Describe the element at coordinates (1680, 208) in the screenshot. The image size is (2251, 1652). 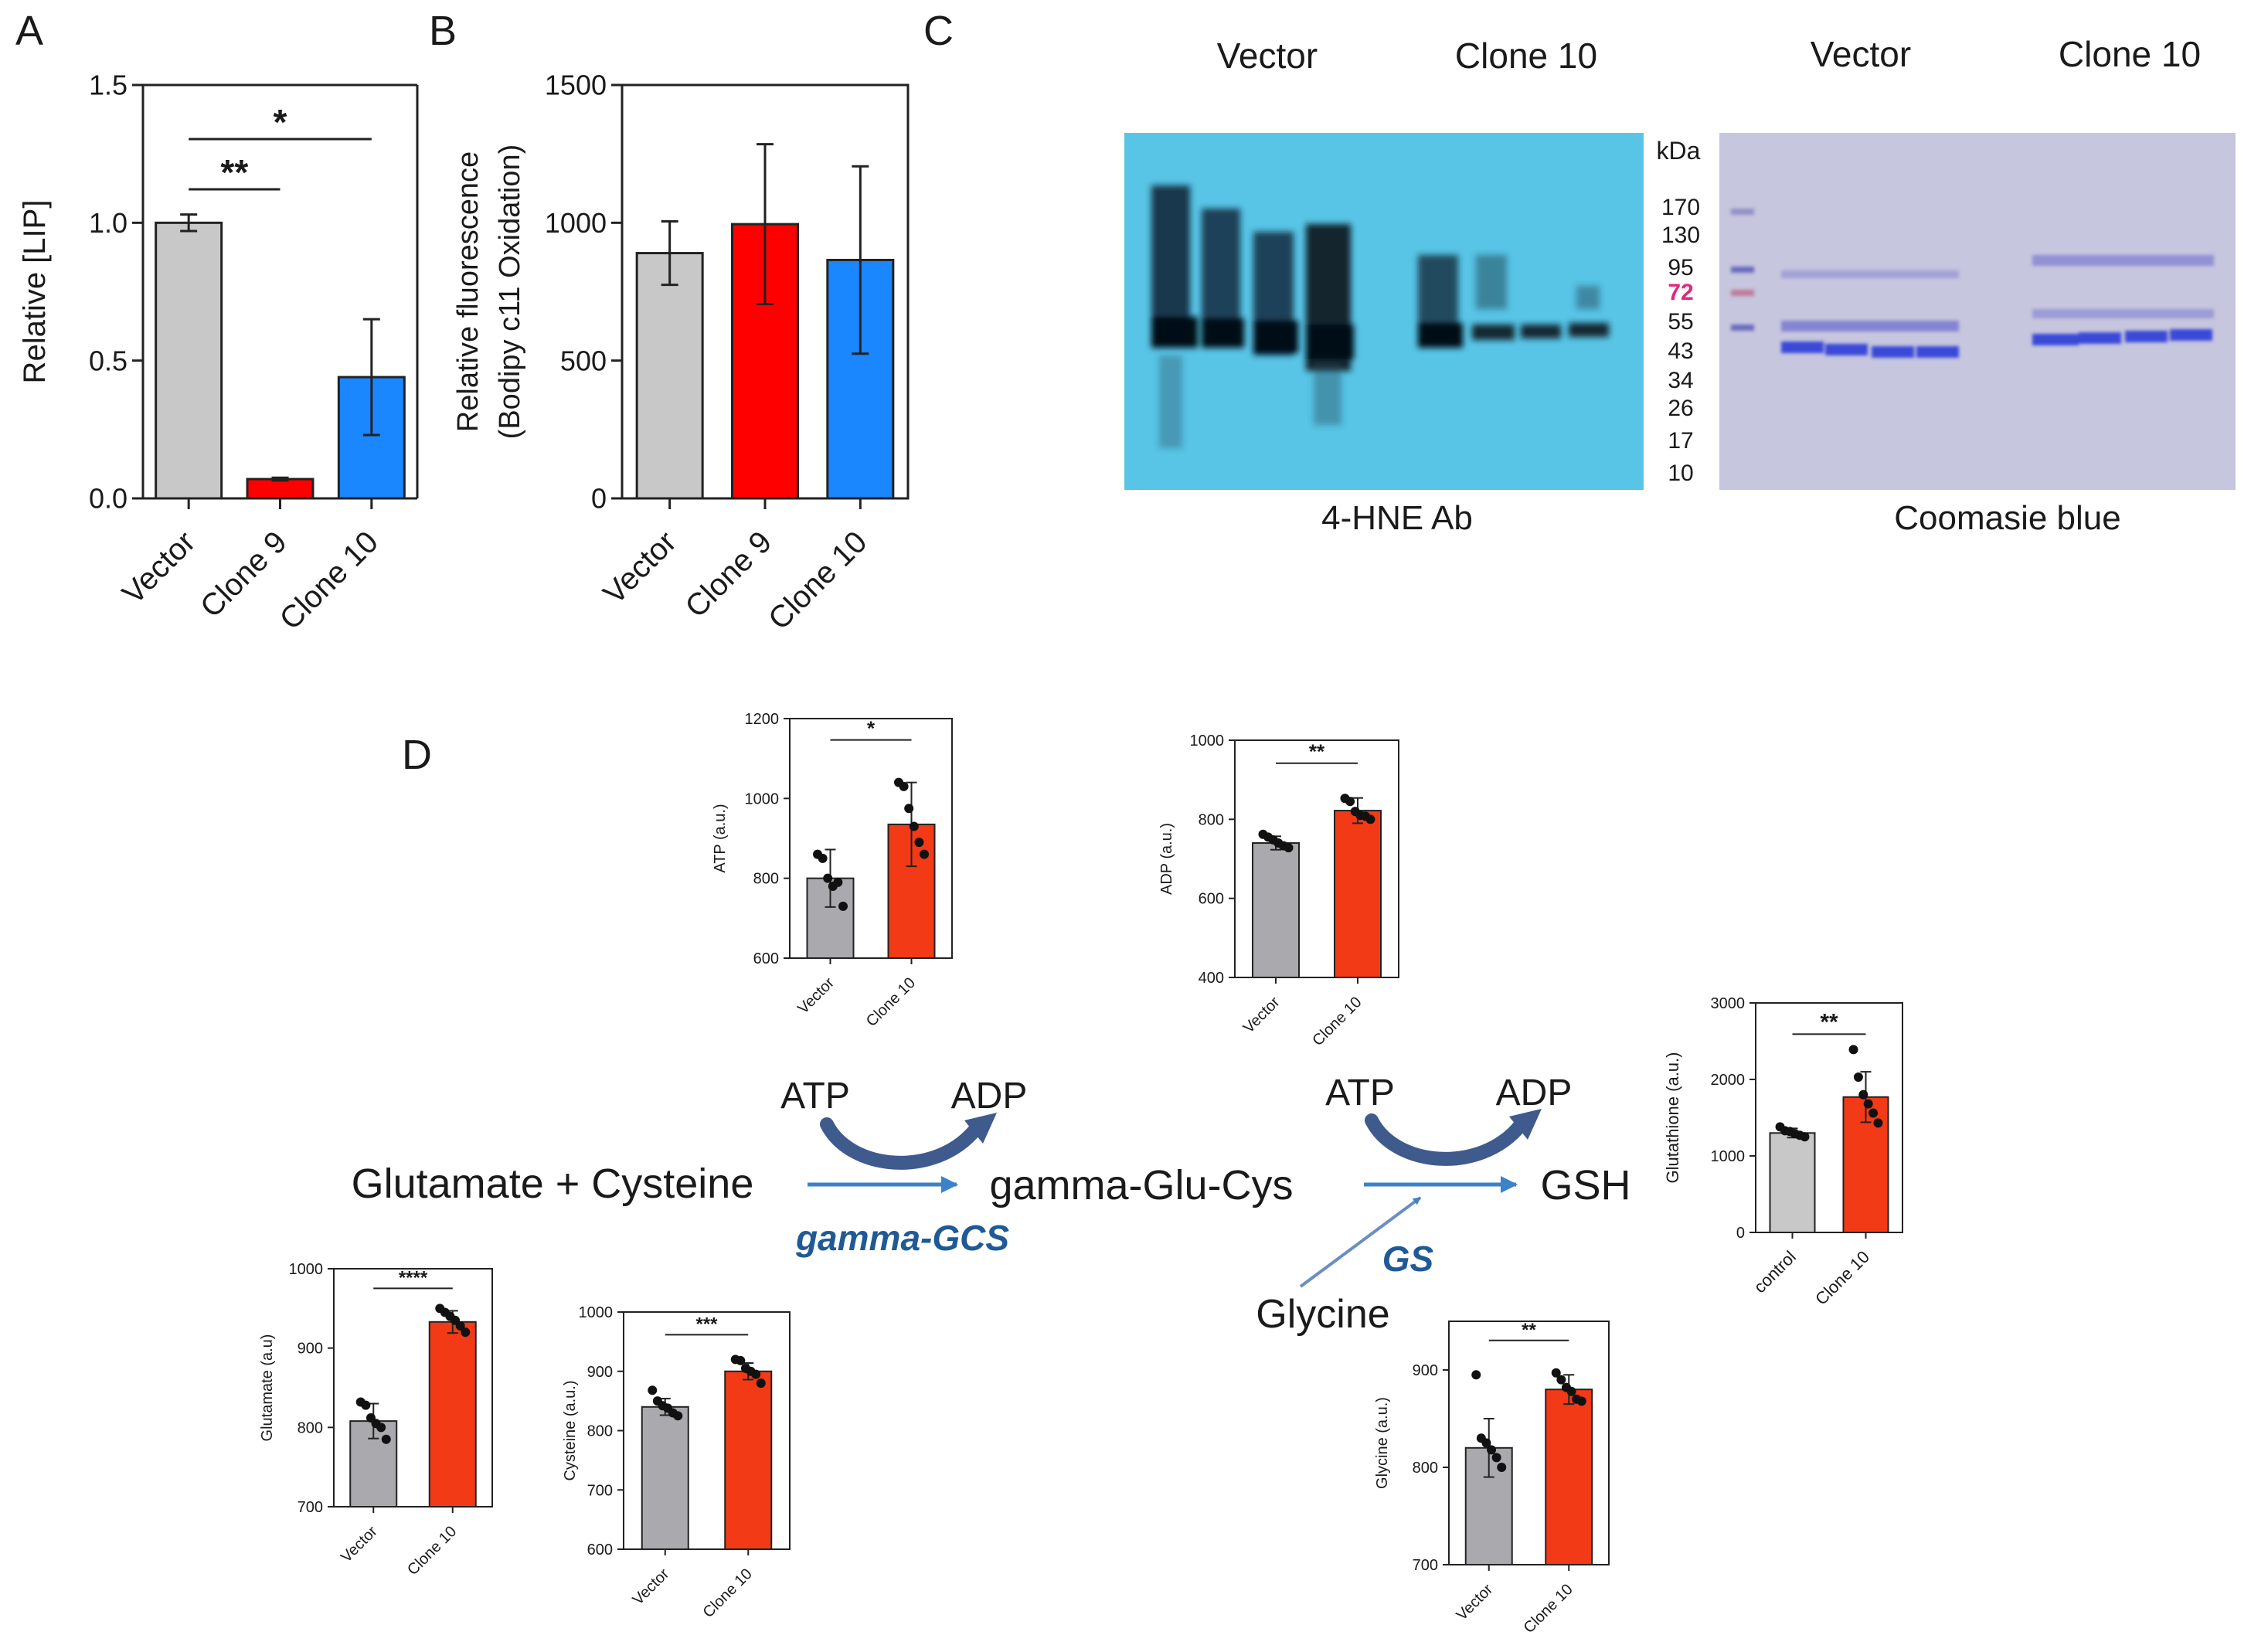
I see `marker-170: 170` at that location.